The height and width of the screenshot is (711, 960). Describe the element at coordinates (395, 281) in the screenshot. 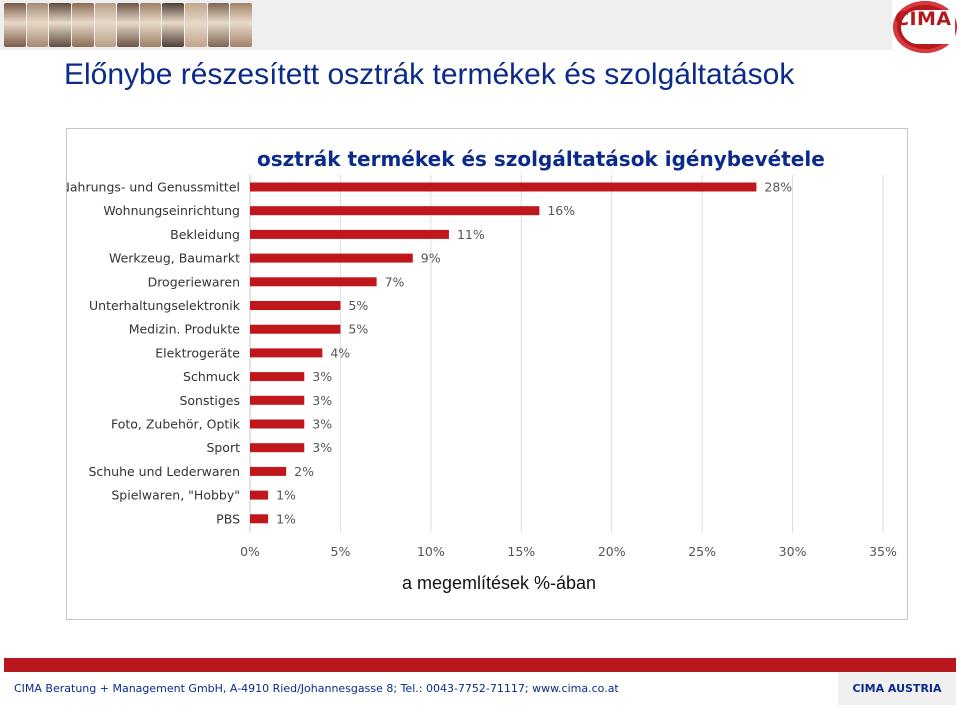

I see `value-label: 7%` at that location.